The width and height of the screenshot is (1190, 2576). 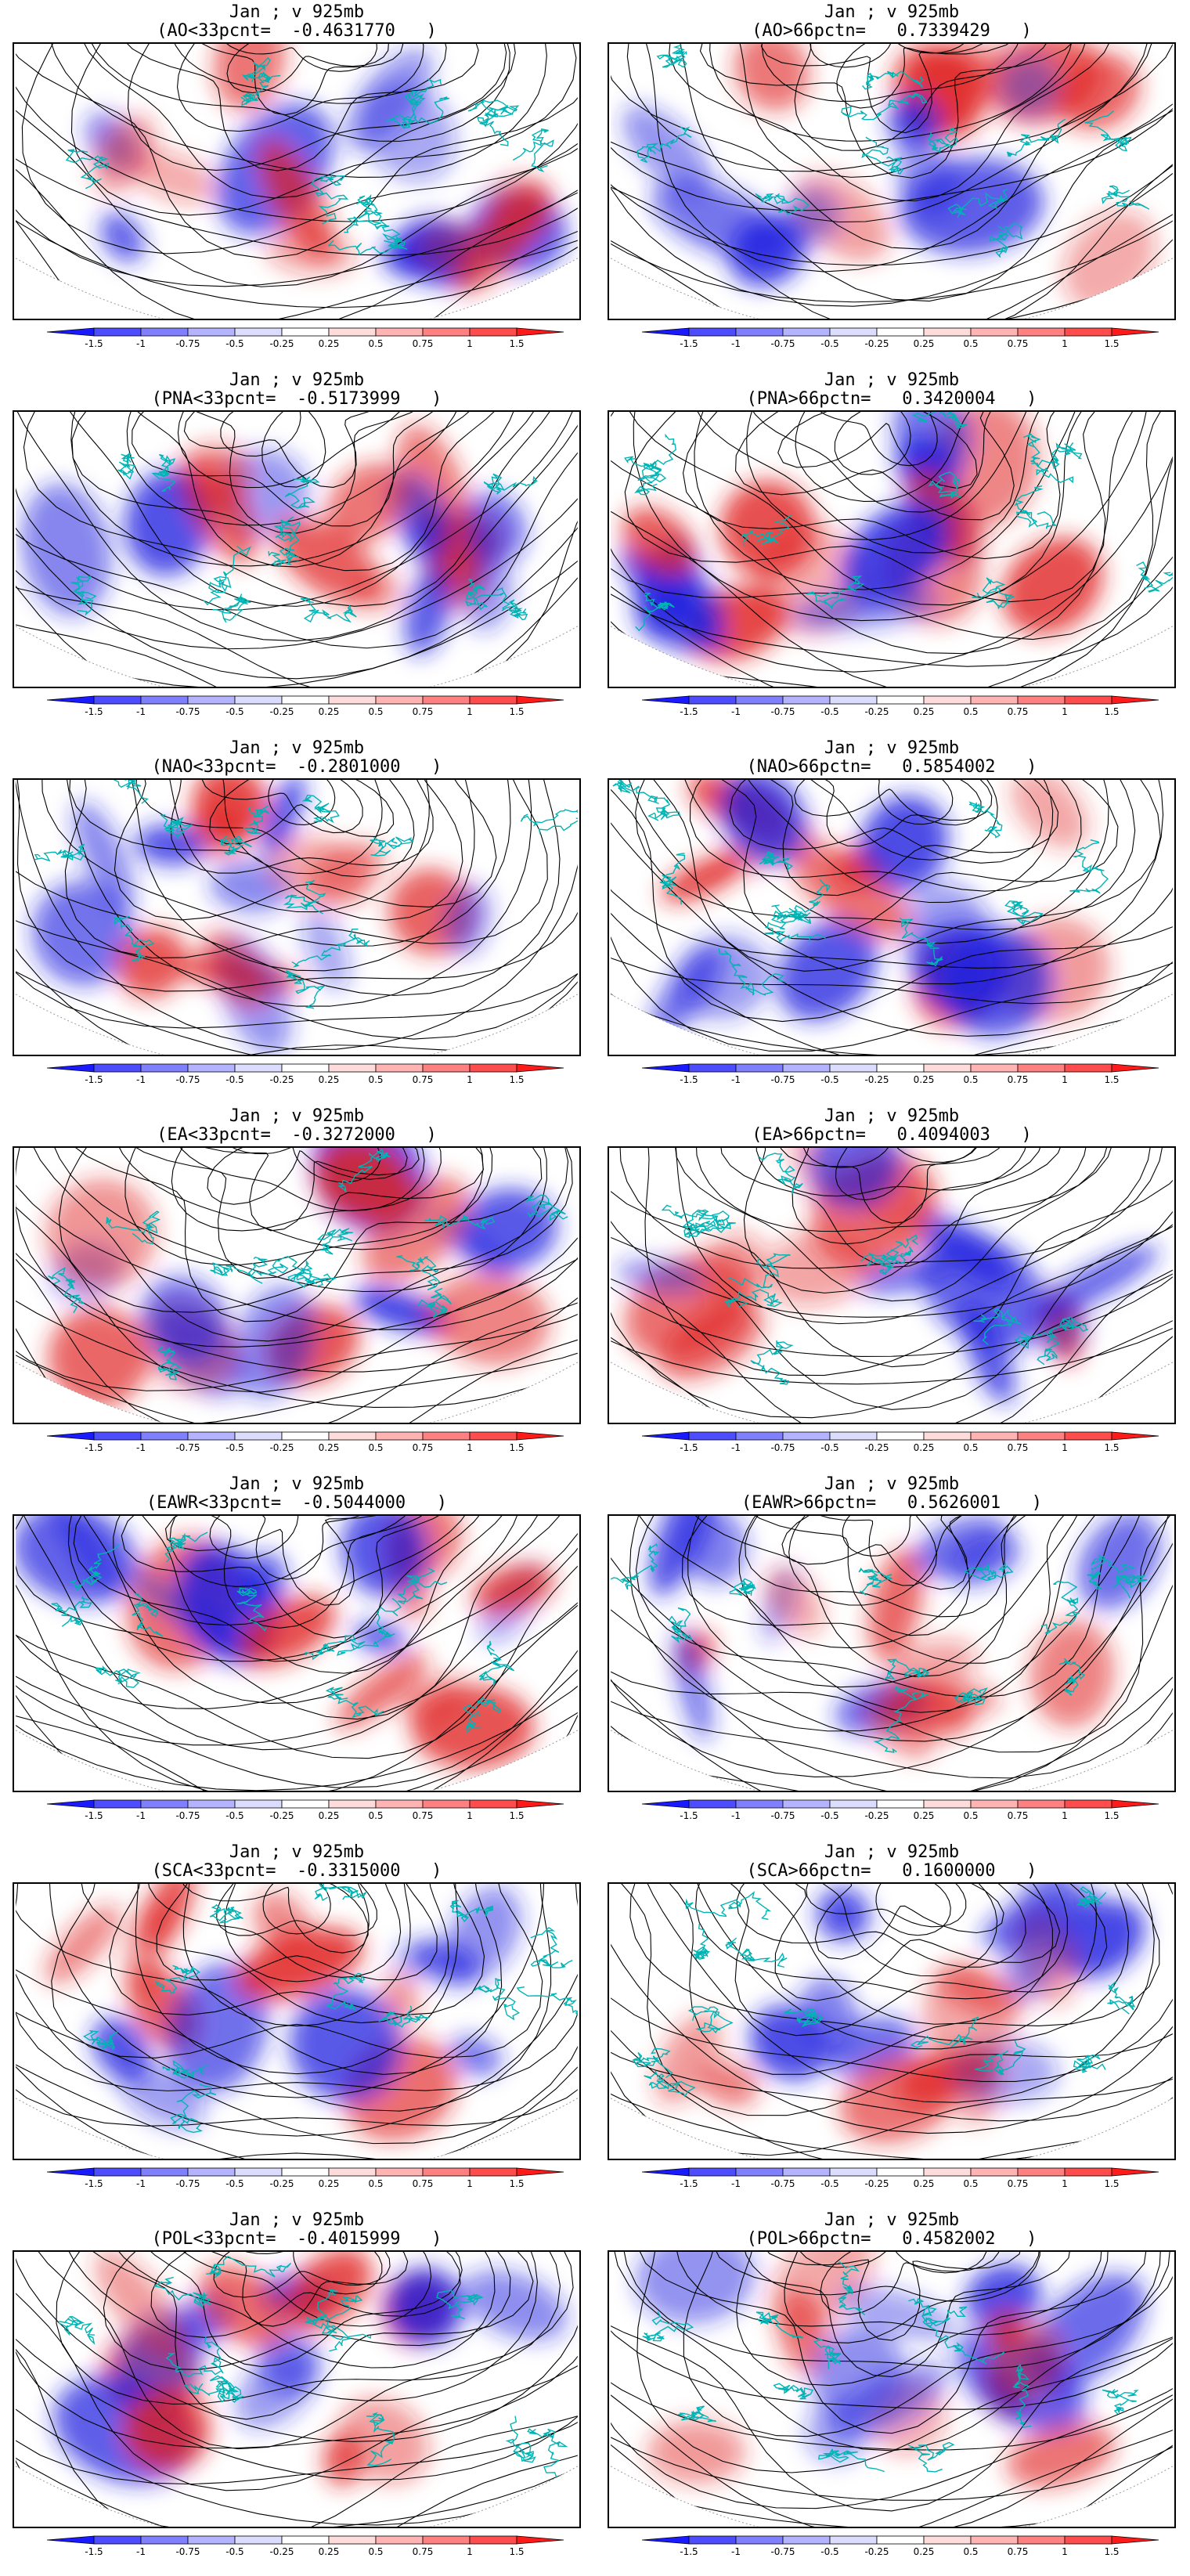 I want to click on panel-title: Jan ; v 925mb (NAO>66pctn= 0.5854002 ), so click(x=892, y=758).